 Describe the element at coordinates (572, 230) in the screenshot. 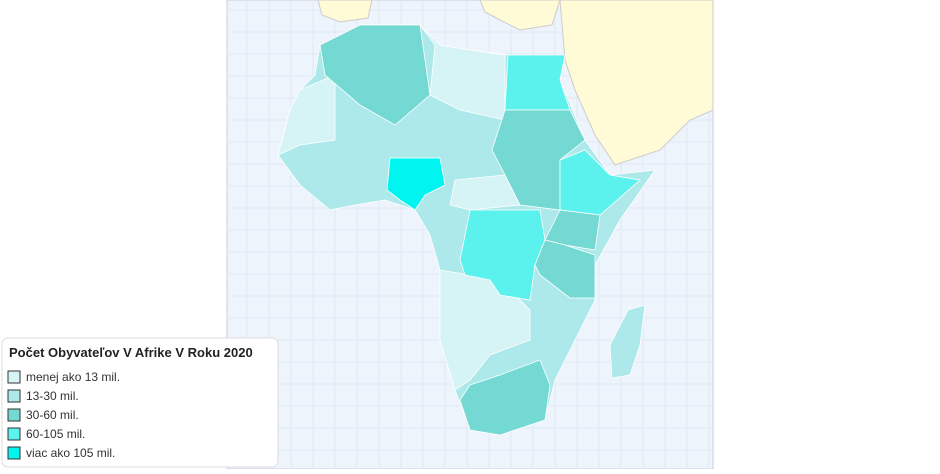

I see `kenya` at that location.